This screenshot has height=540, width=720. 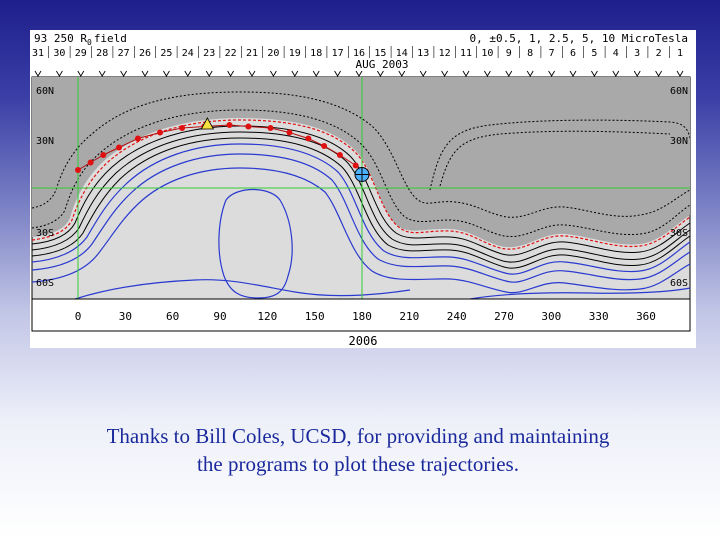 I want to click on day-tick-label: 27, so click(x=124, y=53).